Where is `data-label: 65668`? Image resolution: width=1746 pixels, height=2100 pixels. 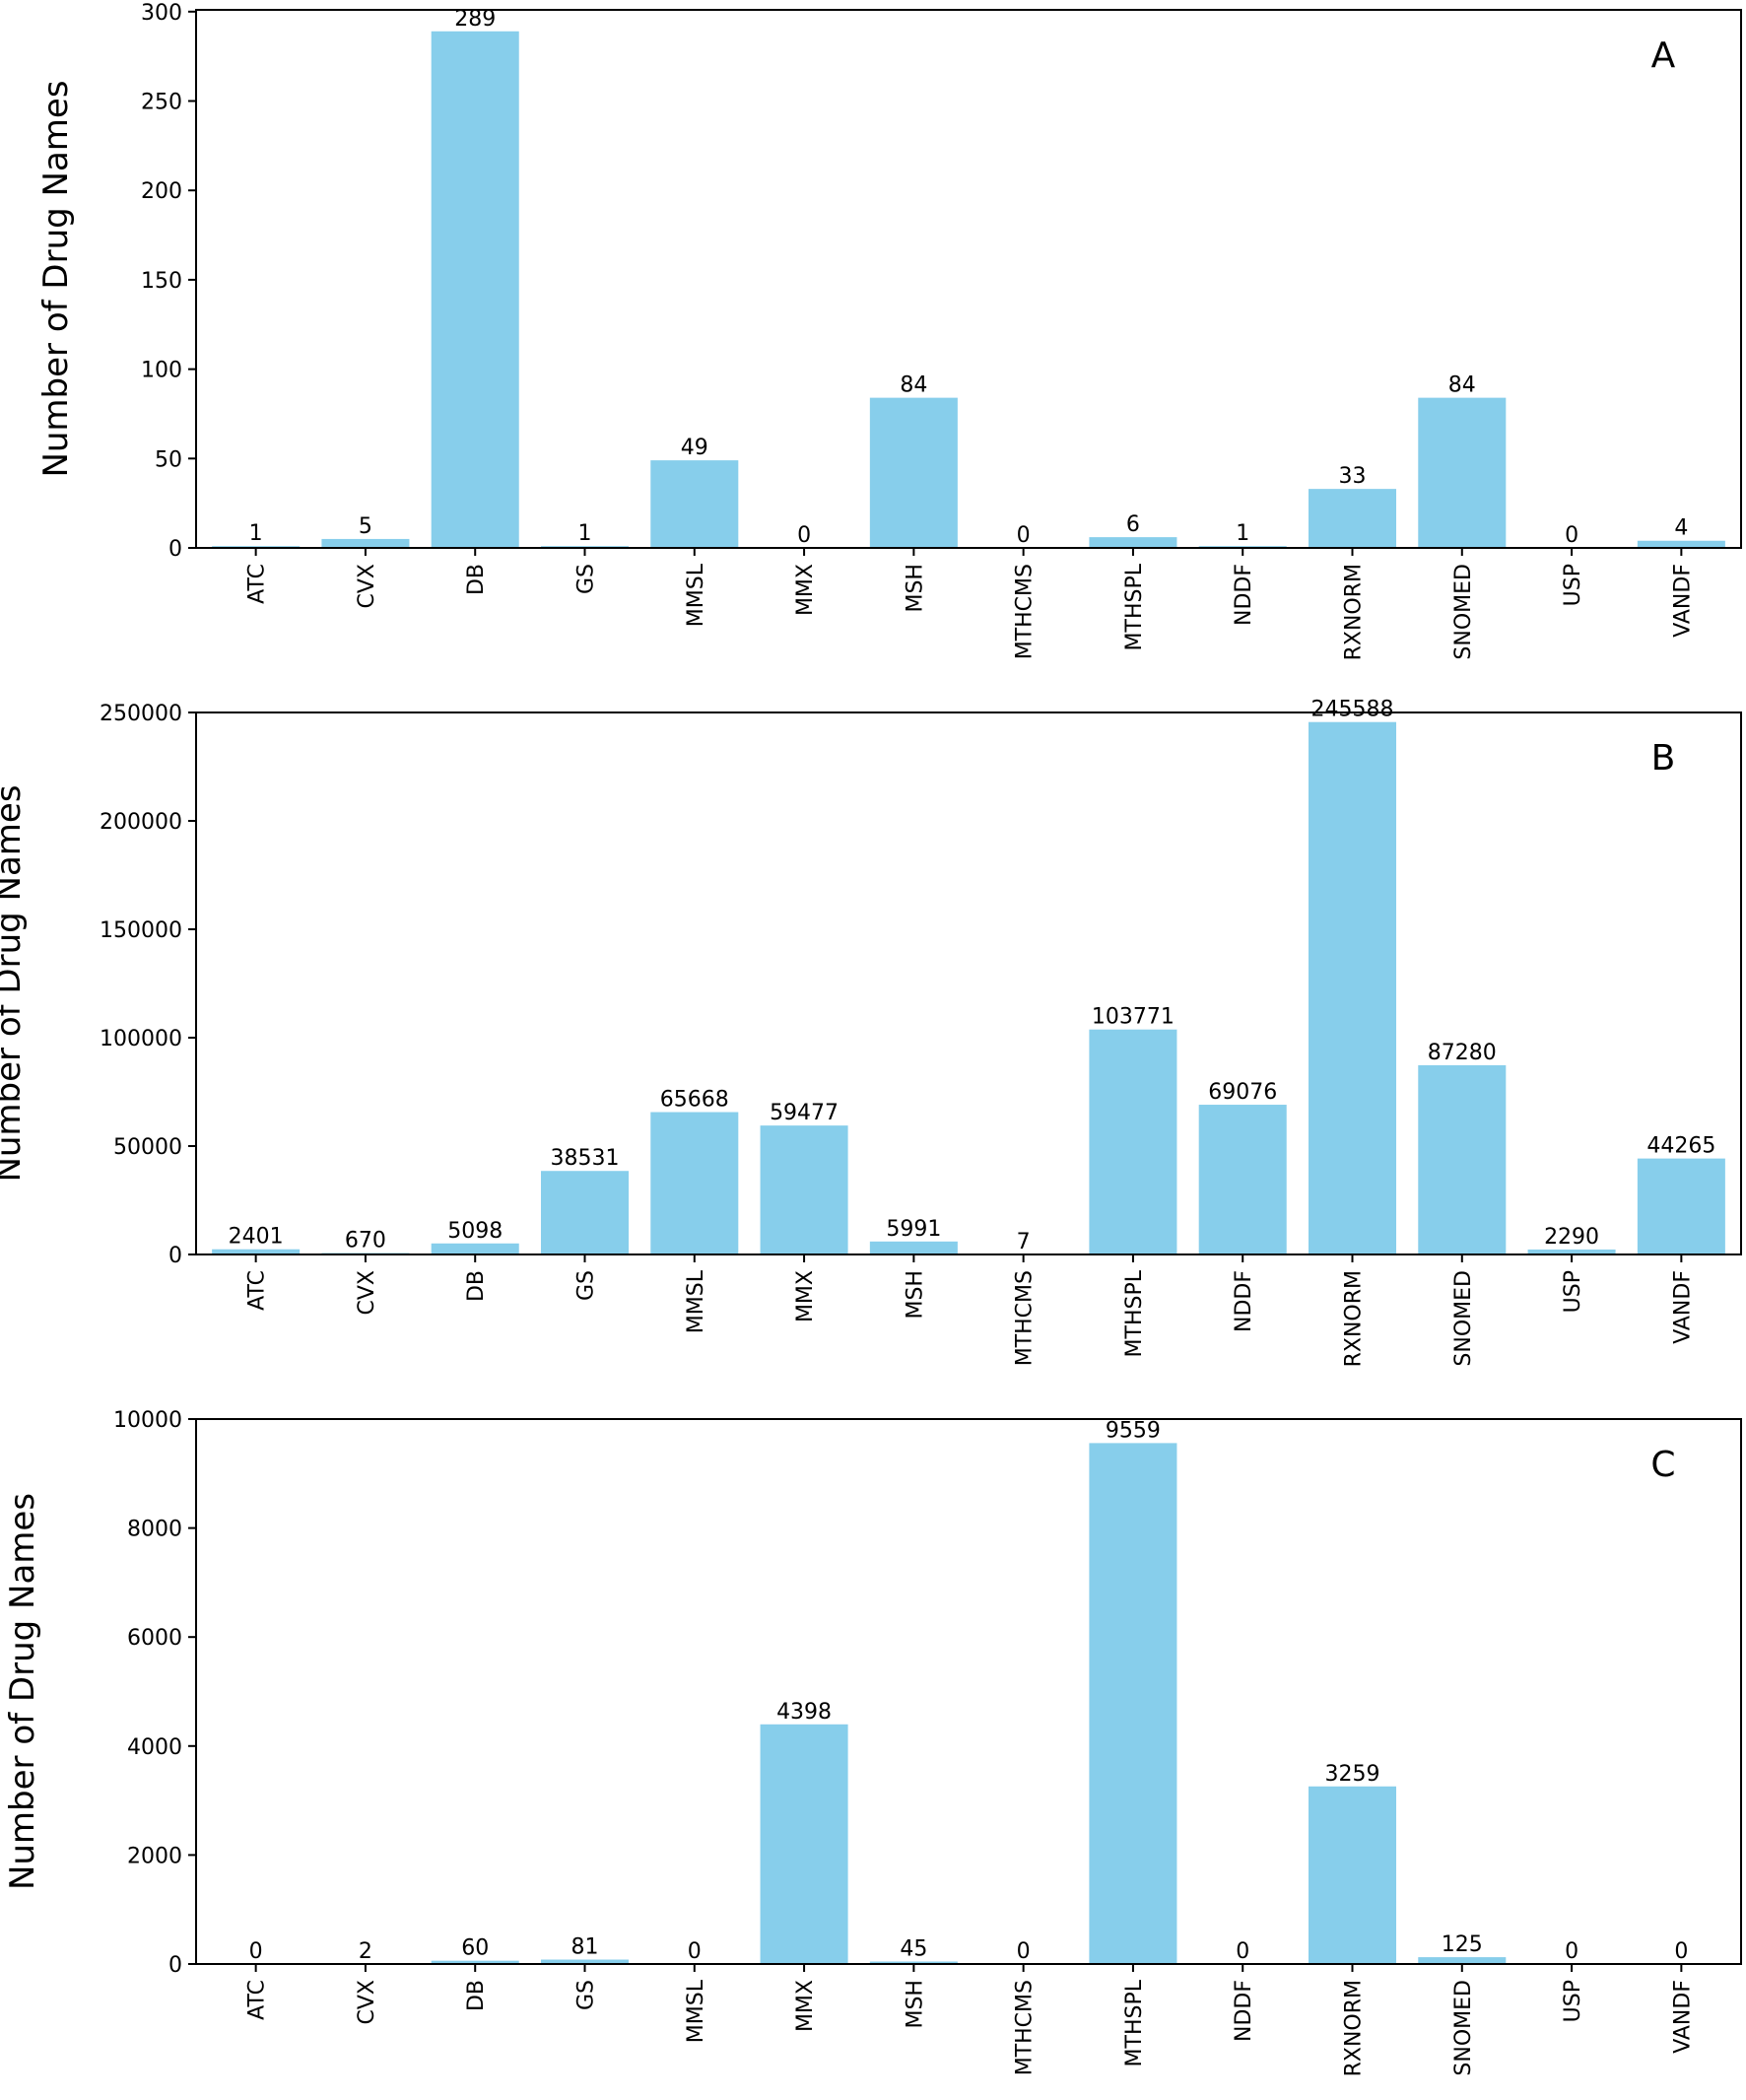 data-label: 65668 is located at coordinates (694, 1100).